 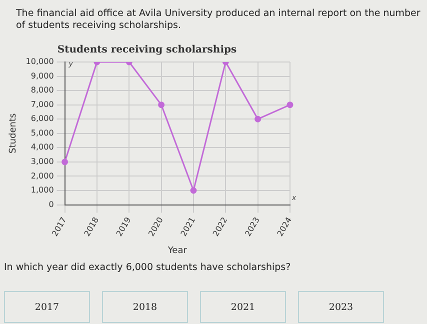 What do you see at coordinates (42, 175) in the screenshot?
I see `y-tick-label: 2,000` at bounding box center [42, 175].